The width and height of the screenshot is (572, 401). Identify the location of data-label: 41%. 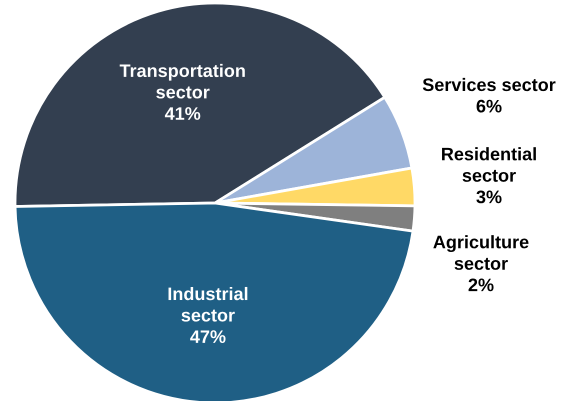
(182, 113).